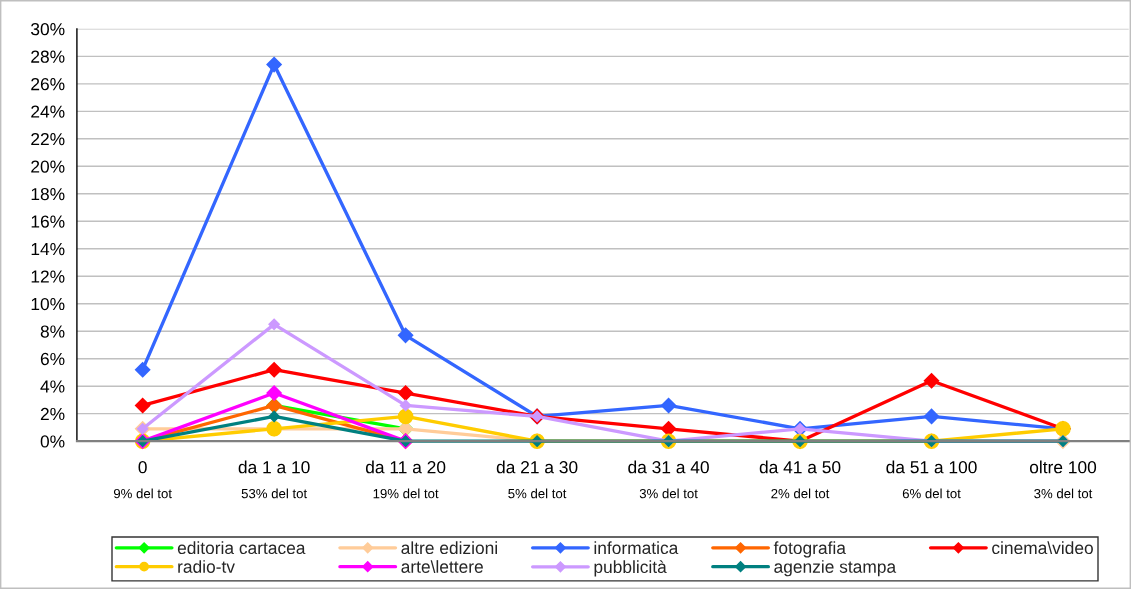 The width and height of the screenshot is (1131, 589). I want to click on y-tick-label: 4%, so click(52, 386).